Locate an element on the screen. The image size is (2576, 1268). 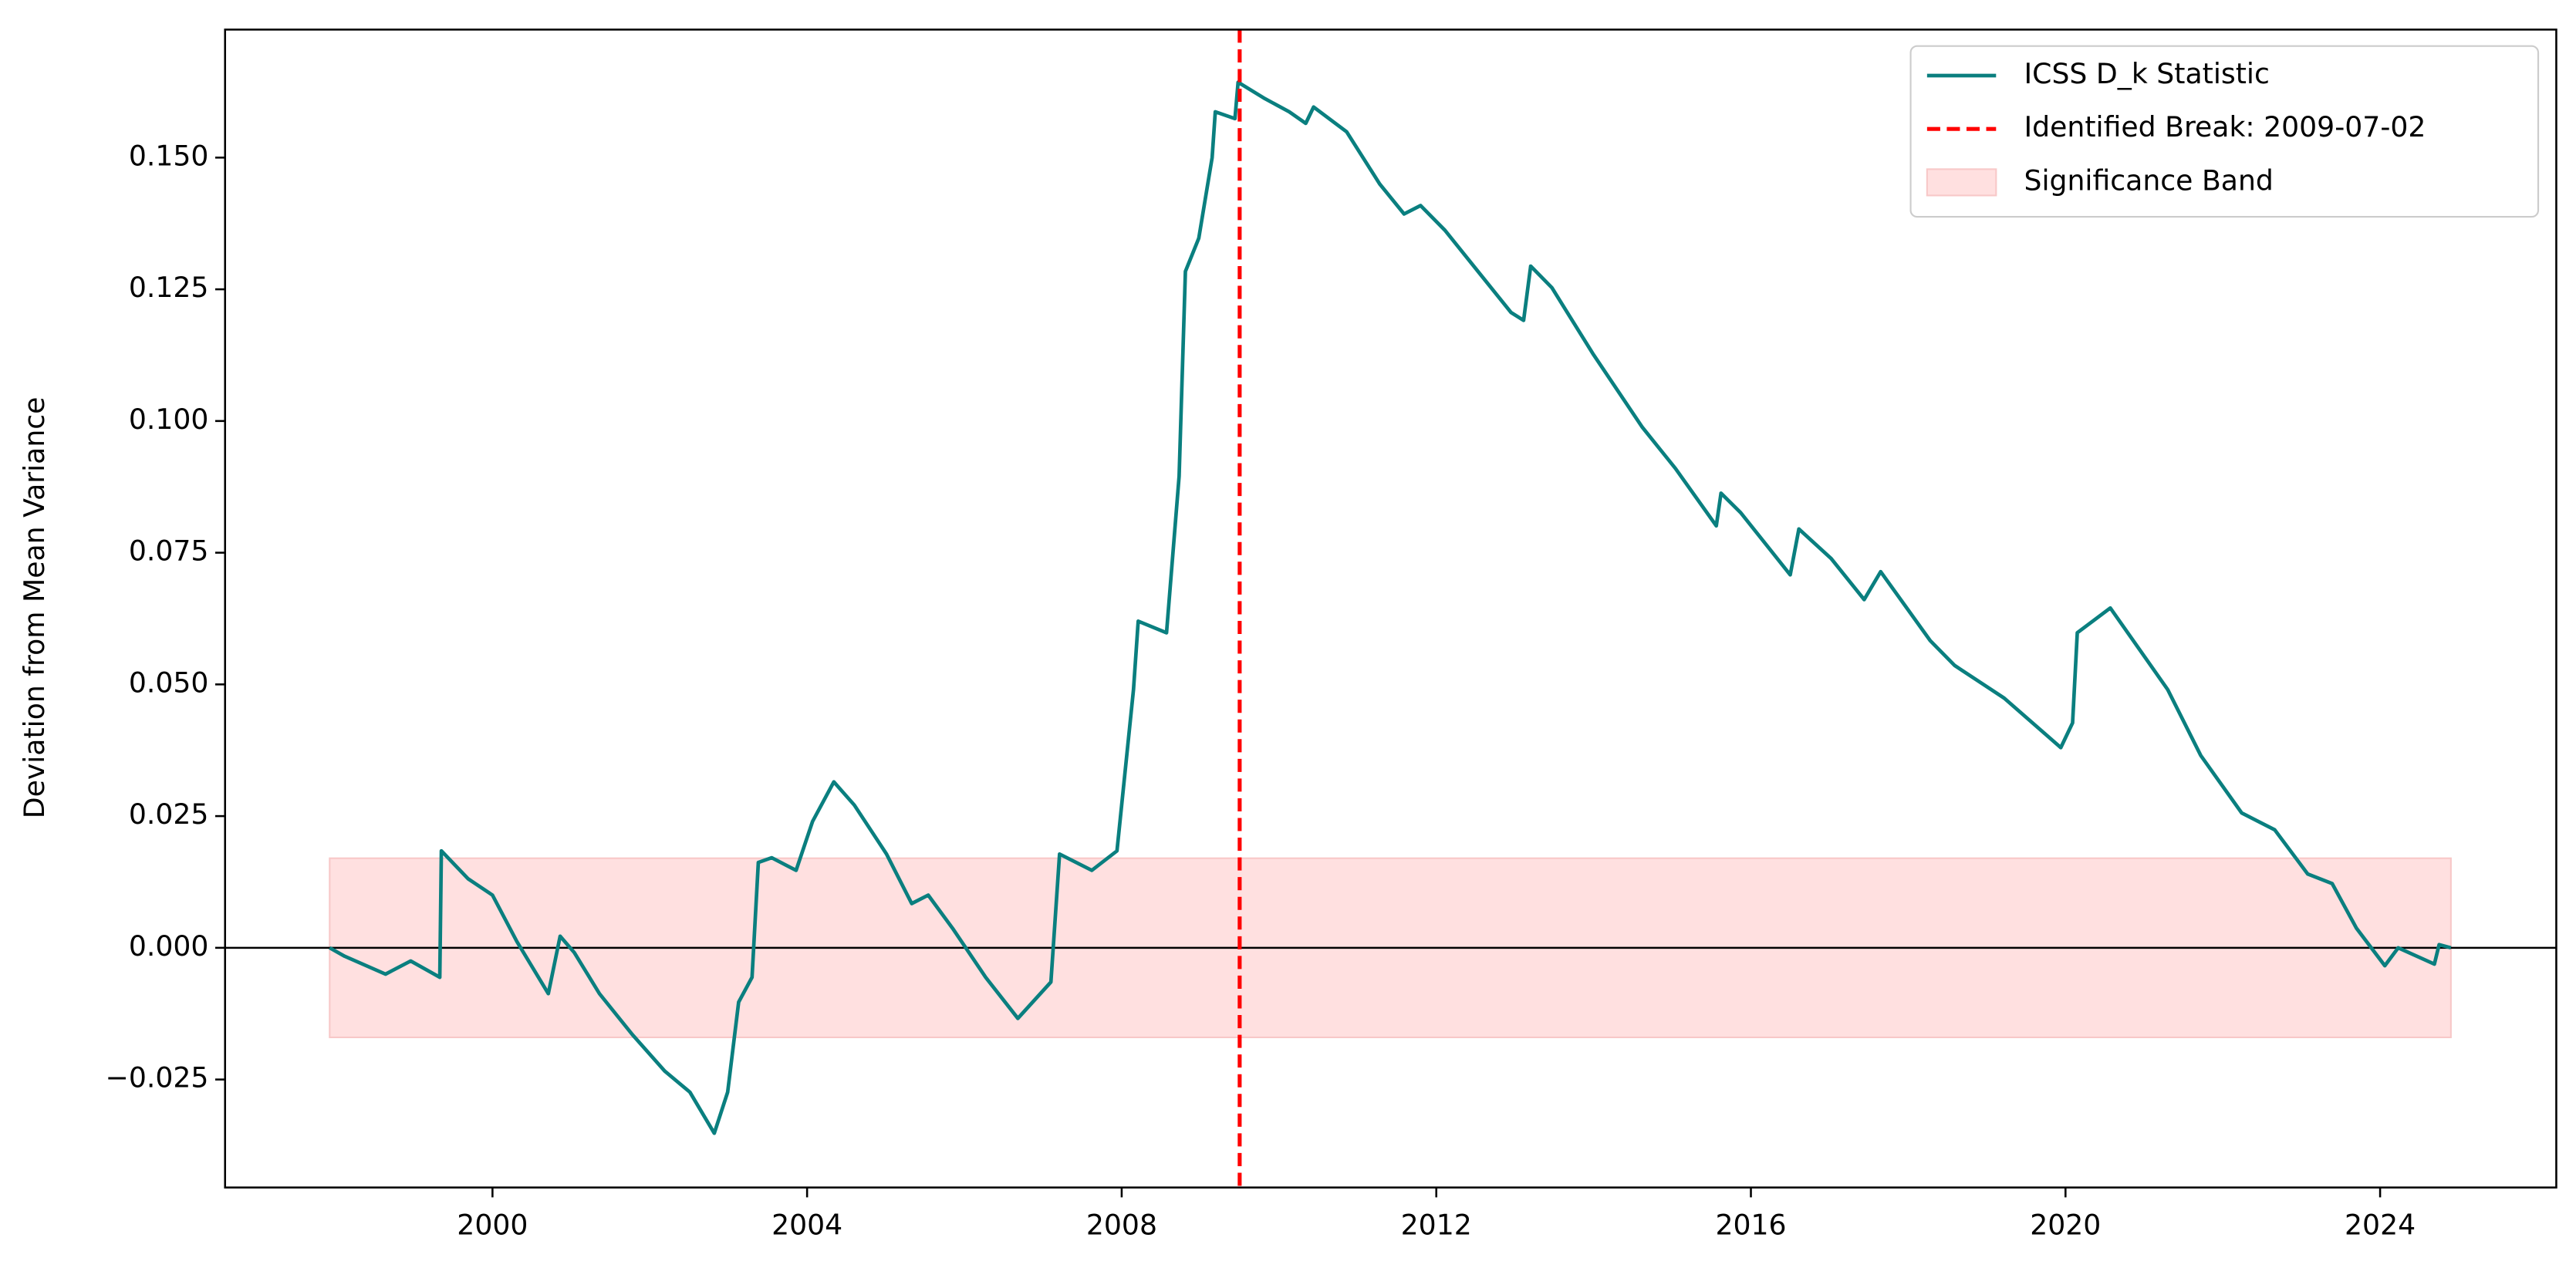
x-tick-label: 2020 is located at coordinates (2065, 1225).